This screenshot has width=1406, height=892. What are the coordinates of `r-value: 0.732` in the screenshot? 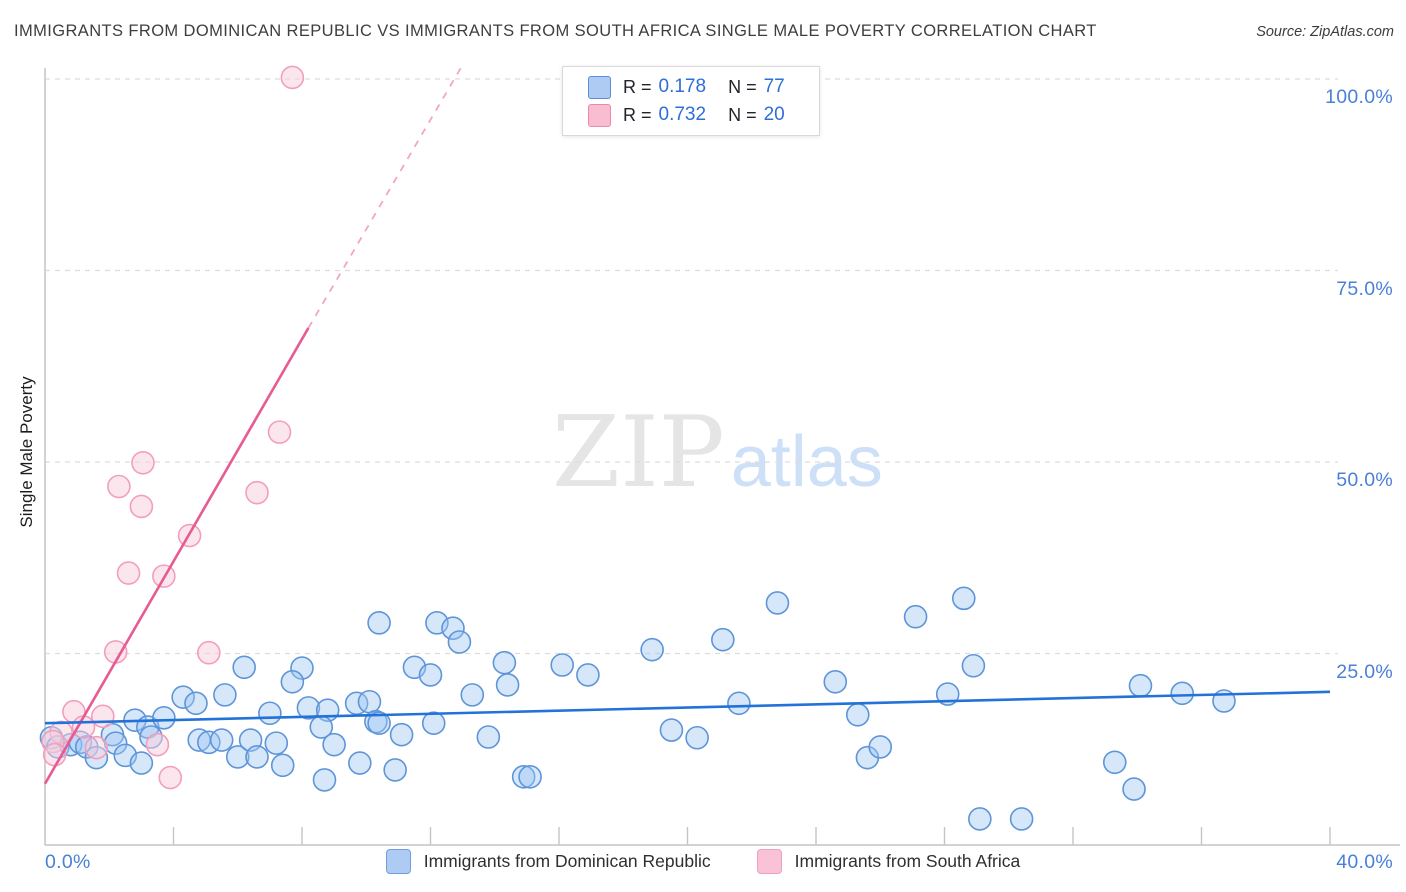 It's located at (682, 114).